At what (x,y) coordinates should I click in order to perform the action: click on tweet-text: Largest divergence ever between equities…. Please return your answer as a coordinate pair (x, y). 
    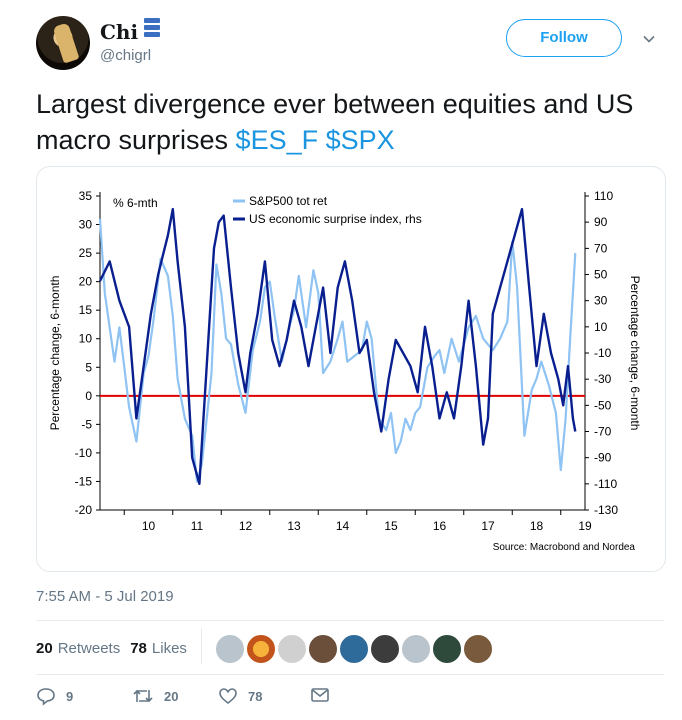
    Looking at the image, I should click on (351, 122).